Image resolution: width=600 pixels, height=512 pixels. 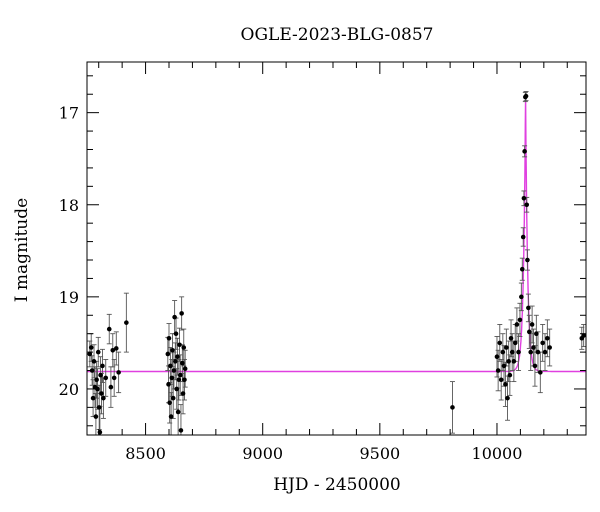 What do you see at coordinates (69, 297) in the screenshot?
I see `y-tick-label: 19` at bounding box center [69, 297].